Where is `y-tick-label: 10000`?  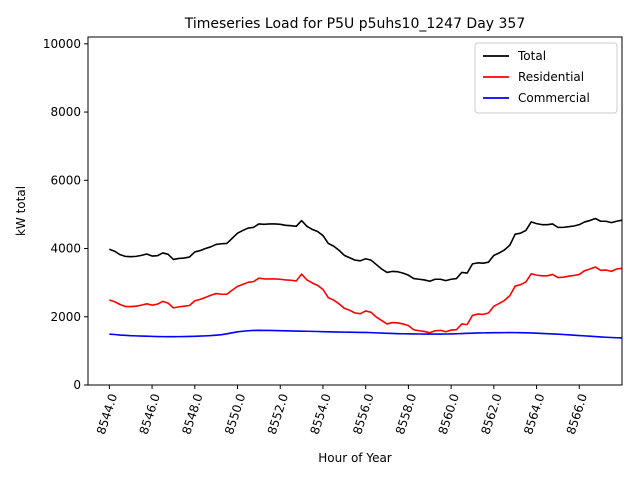
y-tick-label: 10000 is located at coordinates (62, 44).